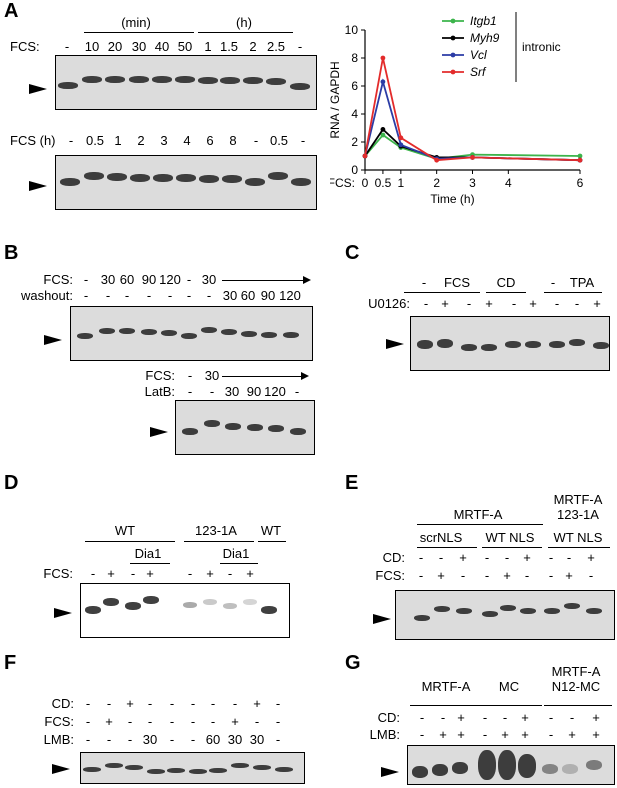 This screenshot has width=617, height=788. I want to click on u0126-label: U0126:, so click(389, 303).